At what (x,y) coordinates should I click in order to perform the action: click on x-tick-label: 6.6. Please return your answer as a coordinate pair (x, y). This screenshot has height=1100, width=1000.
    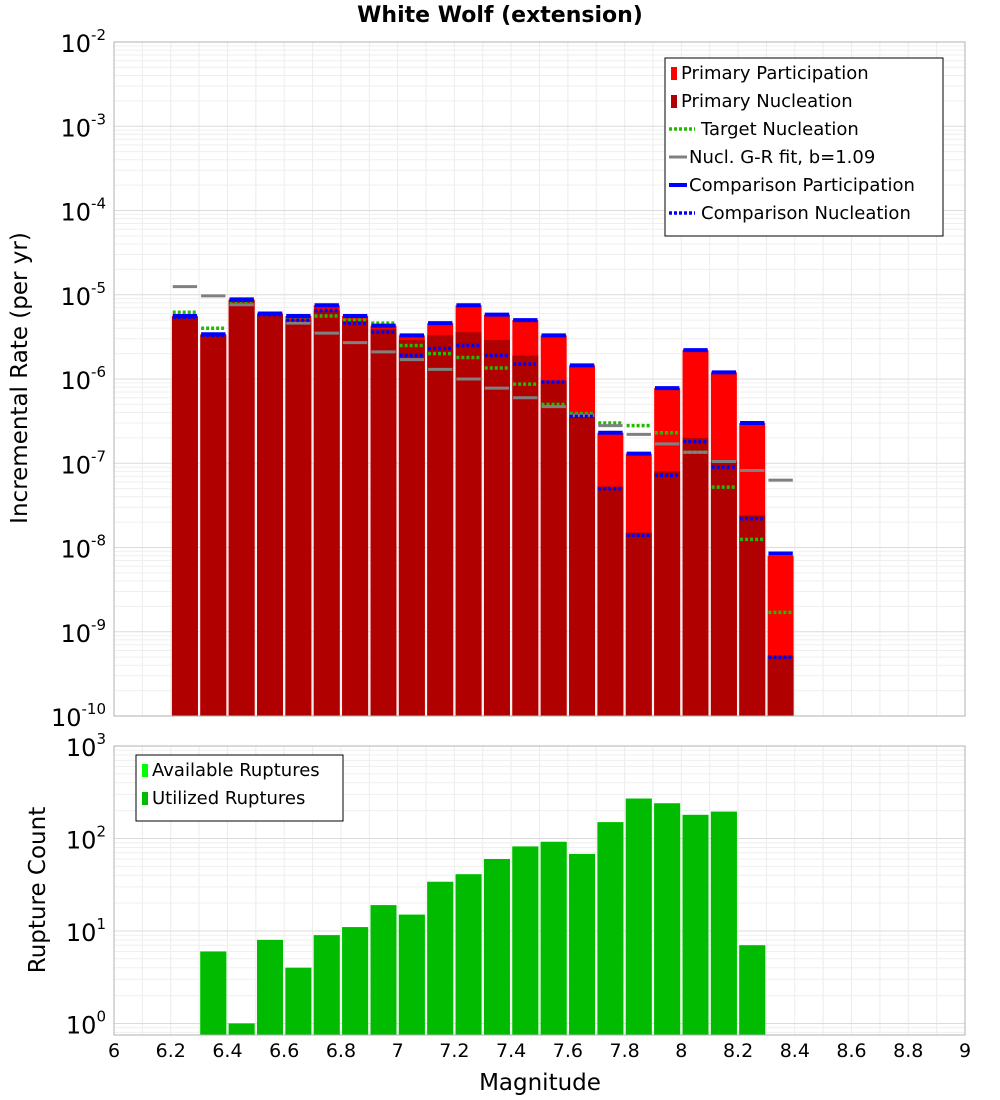
    Looking at the image, I should click on (284, 1051).